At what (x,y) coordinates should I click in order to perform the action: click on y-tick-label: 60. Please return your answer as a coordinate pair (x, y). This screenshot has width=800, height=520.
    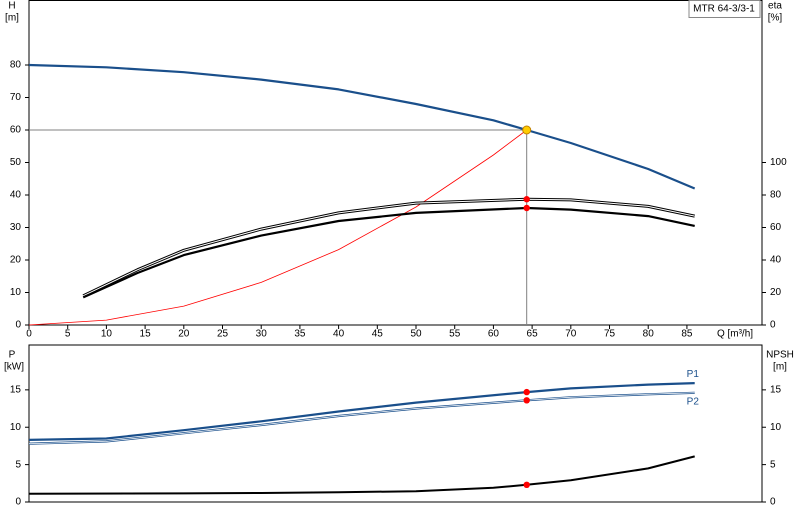
    Looking at the image, I should click on (16, 130).